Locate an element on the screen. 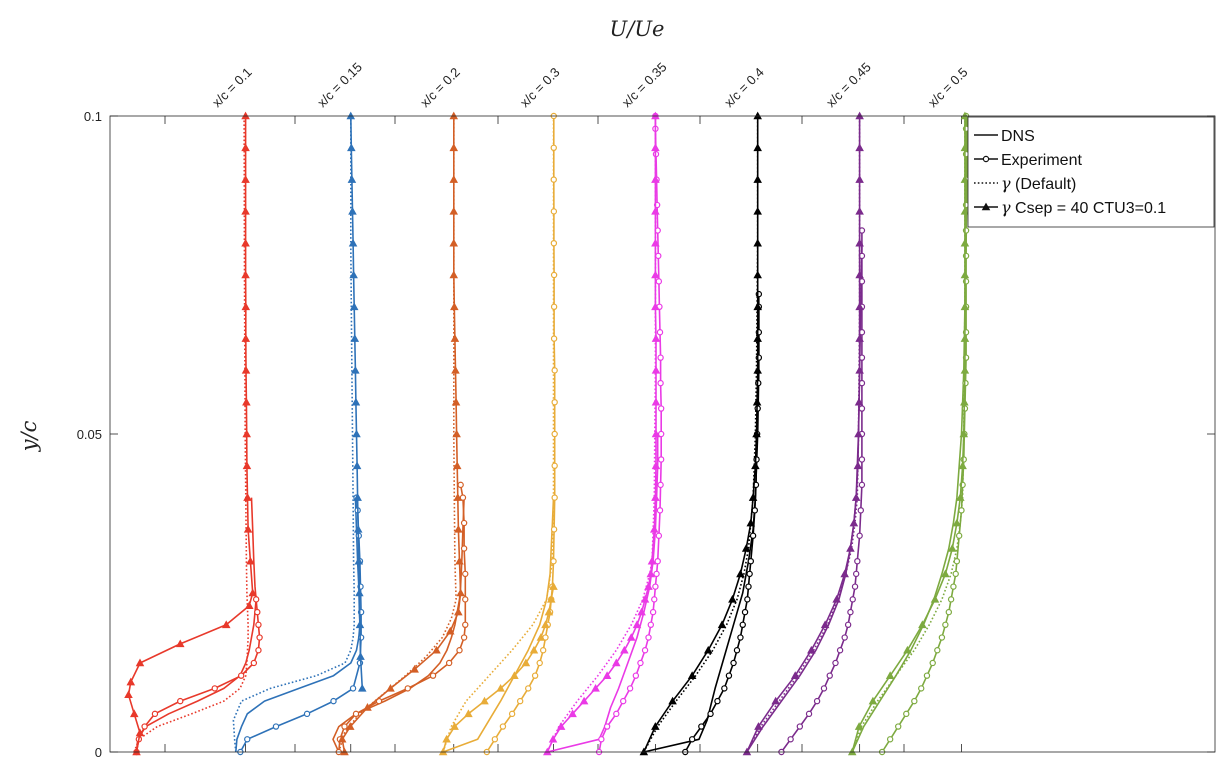  station-label: x/c = 0.3 is located at coordinates (540, 88).